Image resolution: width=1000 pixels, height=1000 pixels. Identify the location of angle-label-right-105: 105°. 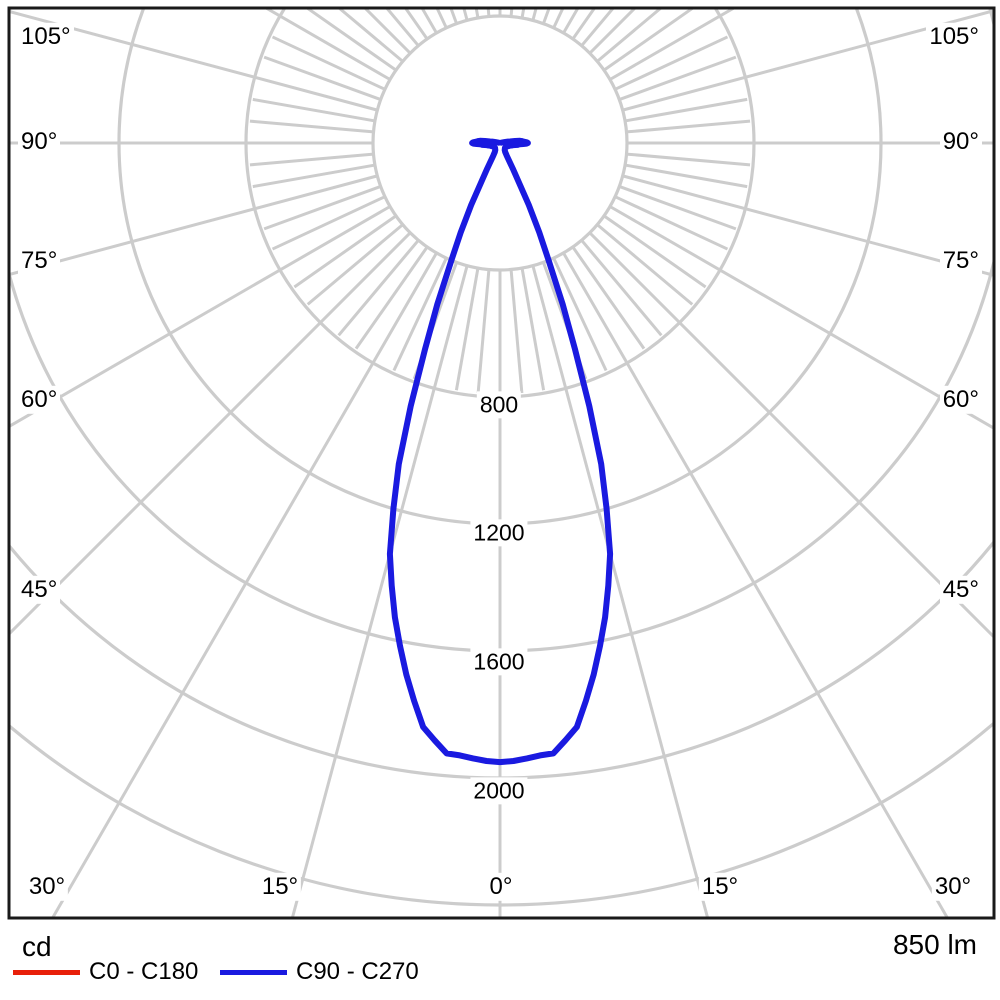
(954, 37).